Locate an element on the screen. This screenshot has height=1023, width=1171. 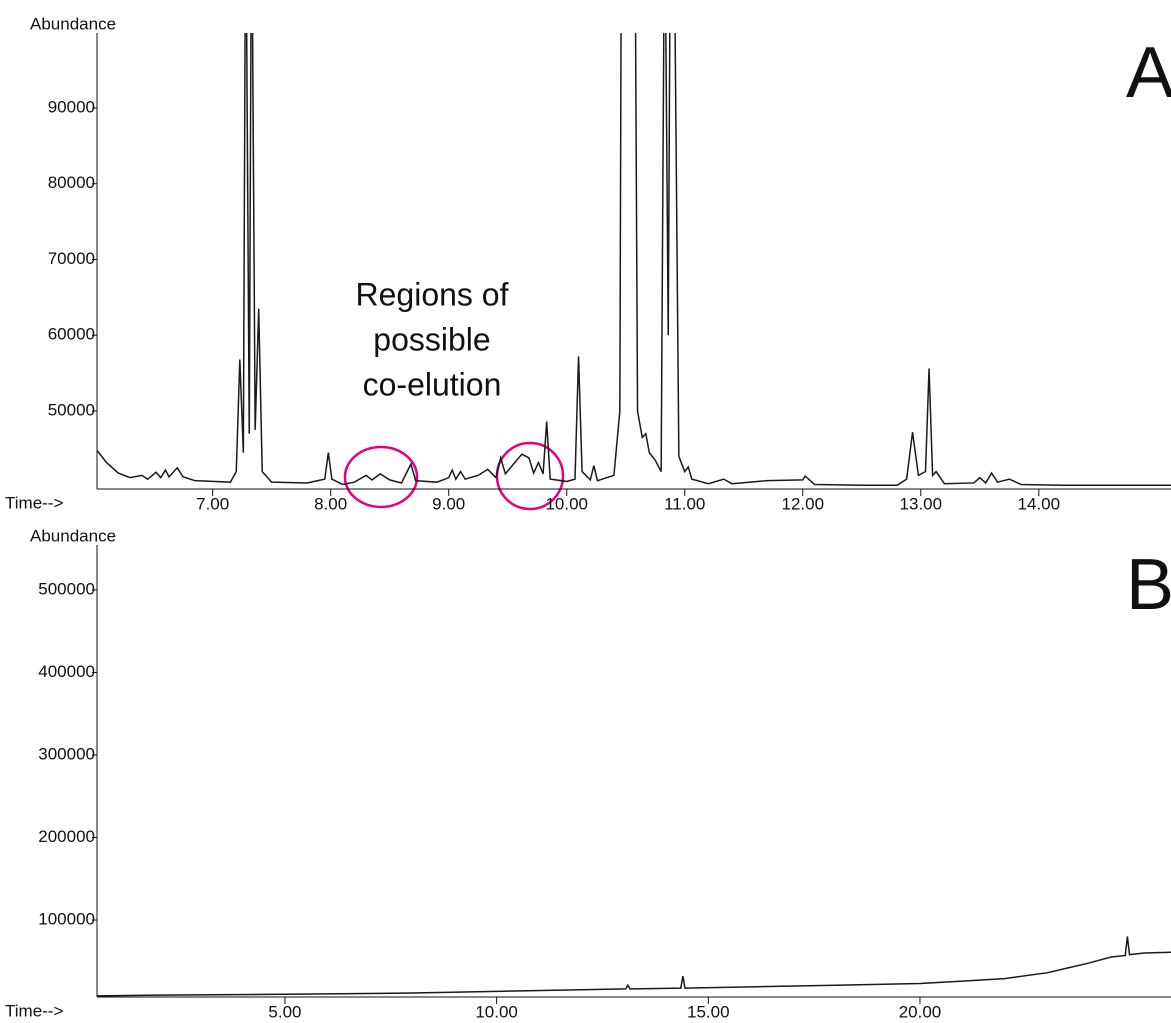
x-tick-label: 5.00 is located at coordinates (284, 1011).